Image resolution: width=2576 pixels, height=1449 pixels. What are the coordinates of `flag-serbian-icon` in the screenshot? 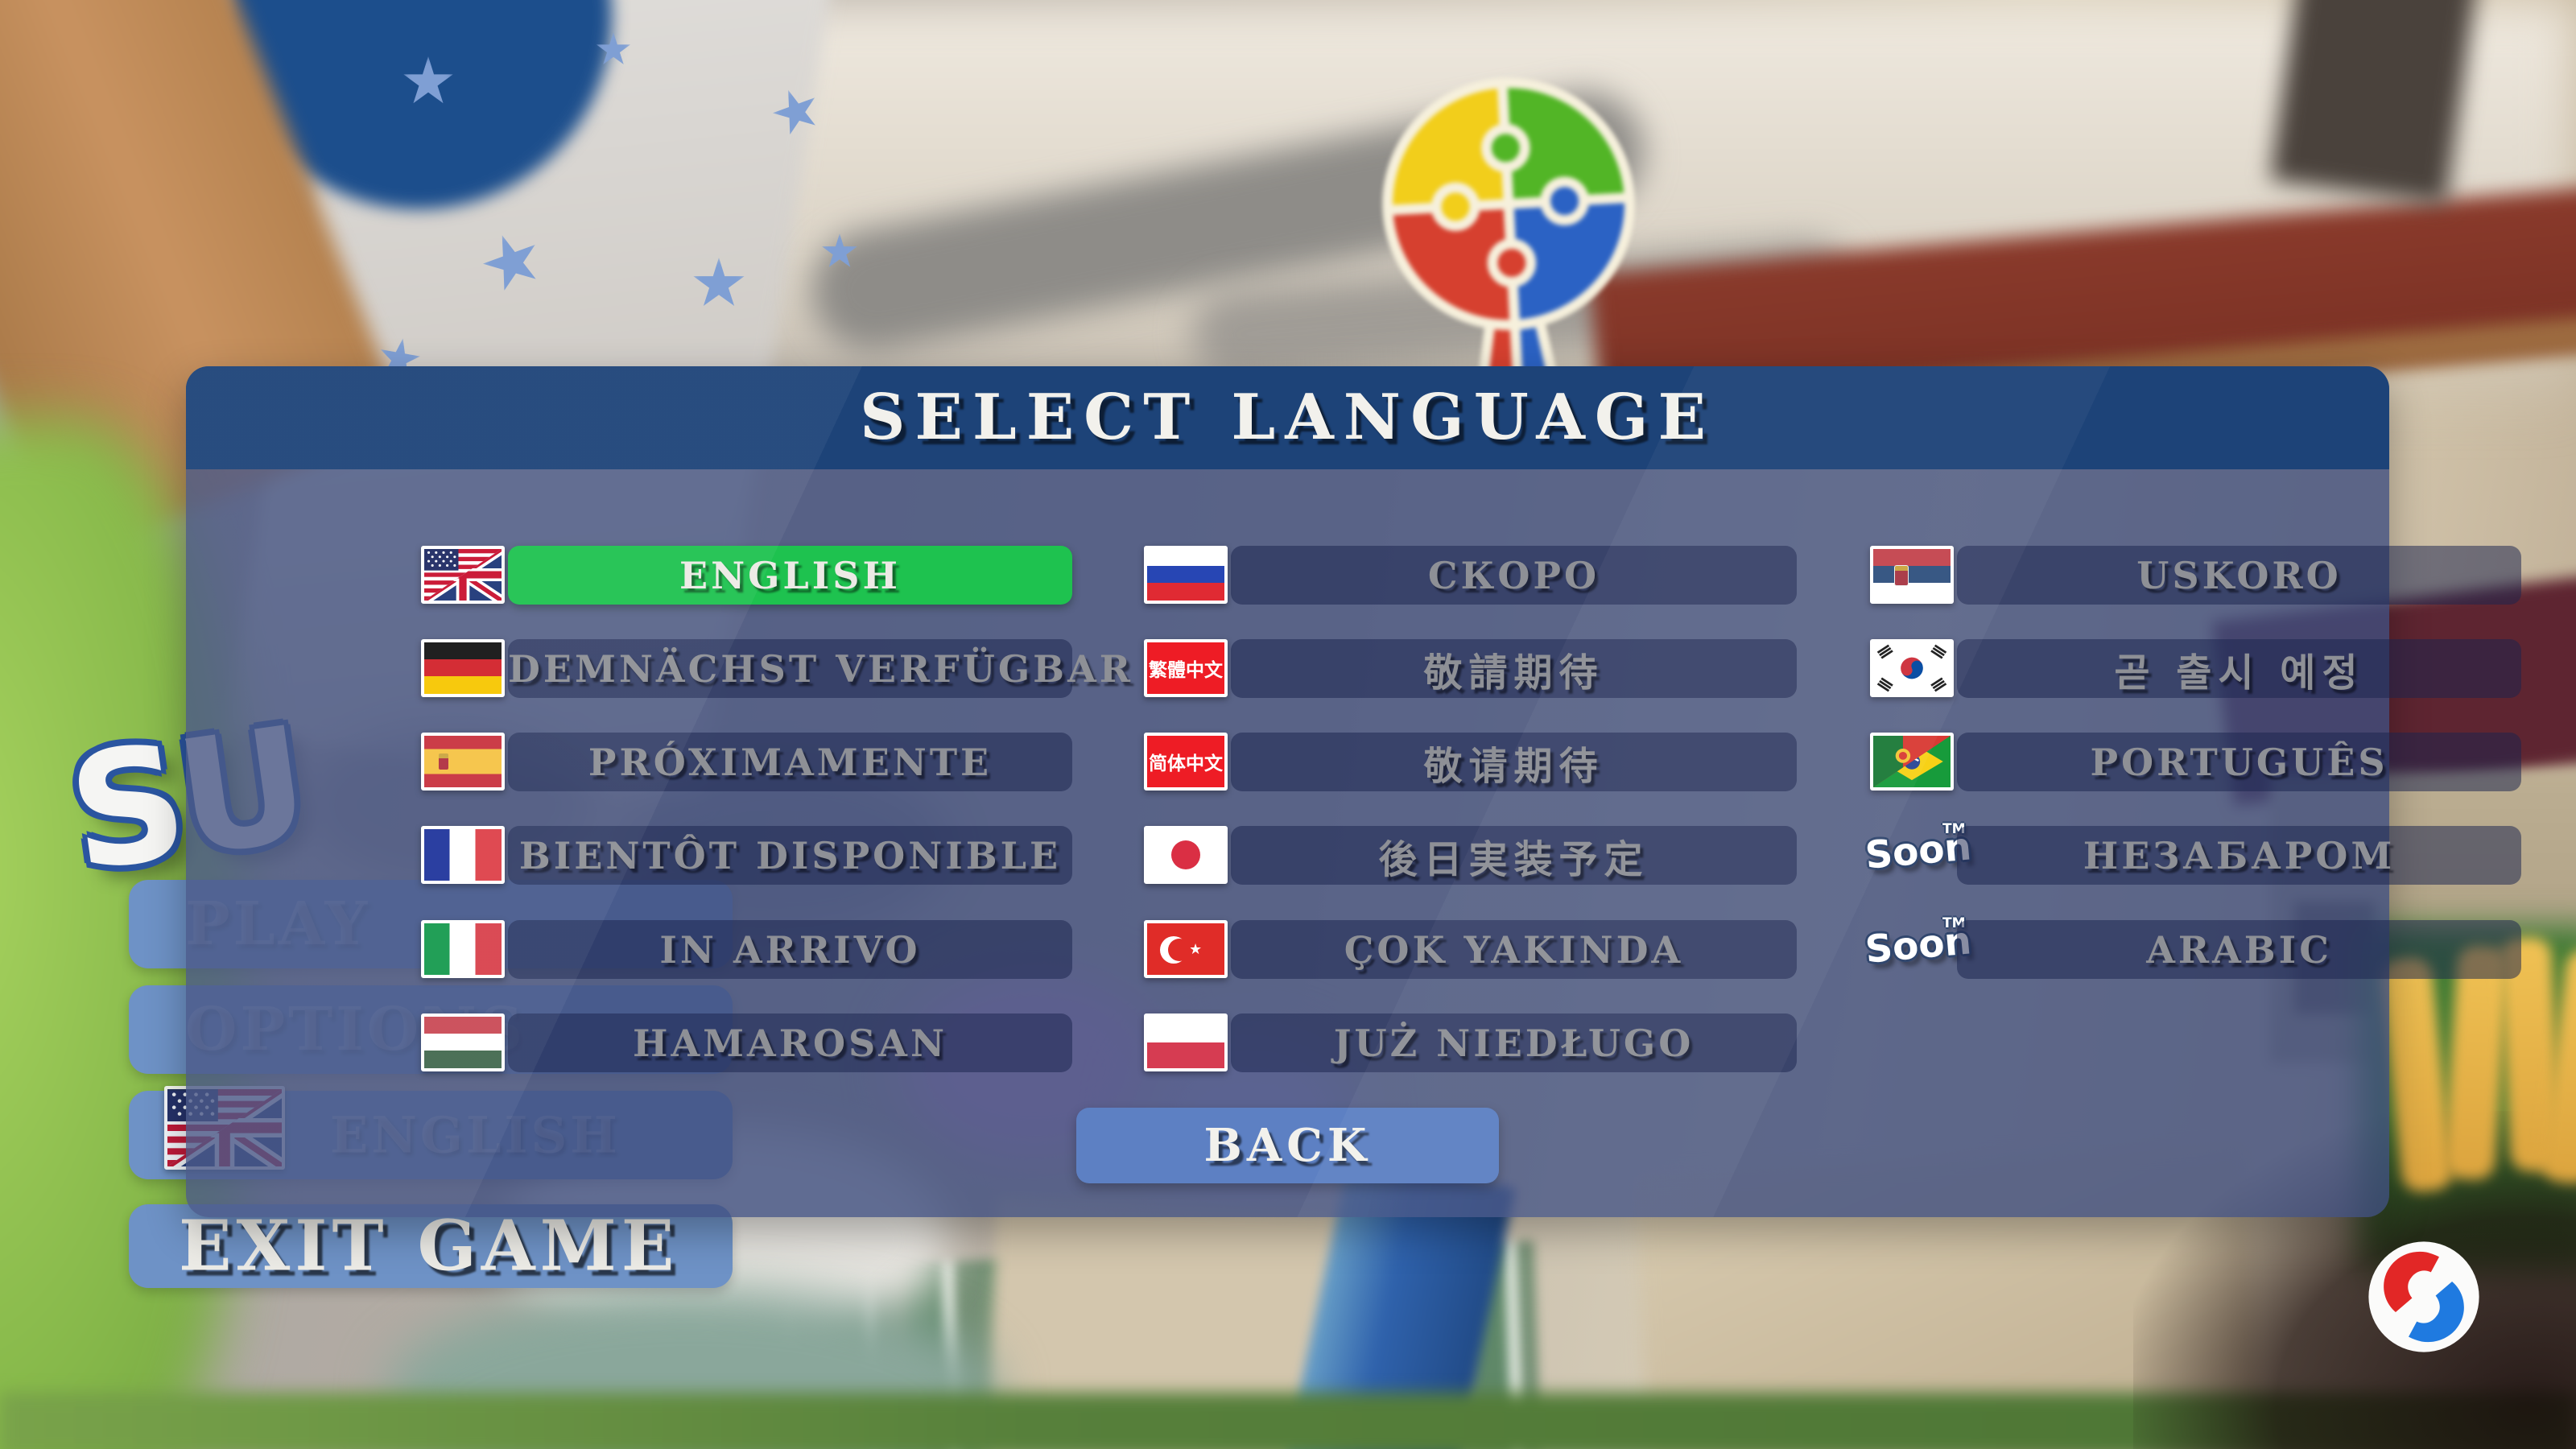 It's located at (1912, 575).